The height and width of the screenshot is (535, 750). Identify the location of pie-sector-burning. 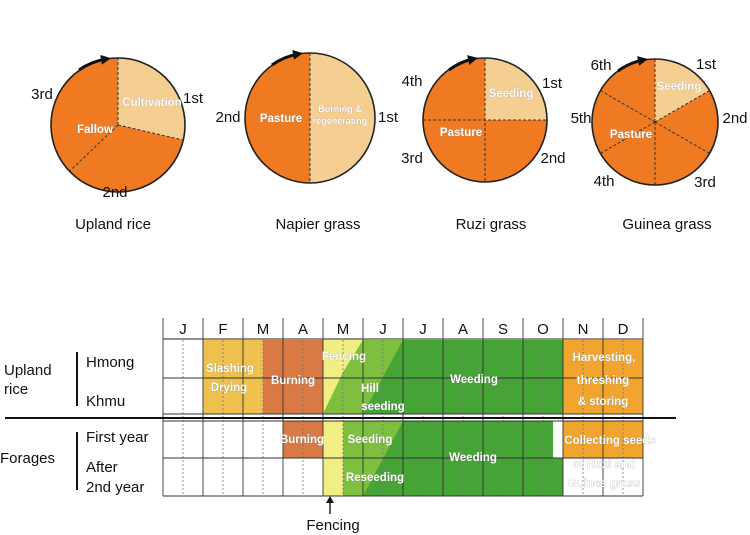
(342, 118).